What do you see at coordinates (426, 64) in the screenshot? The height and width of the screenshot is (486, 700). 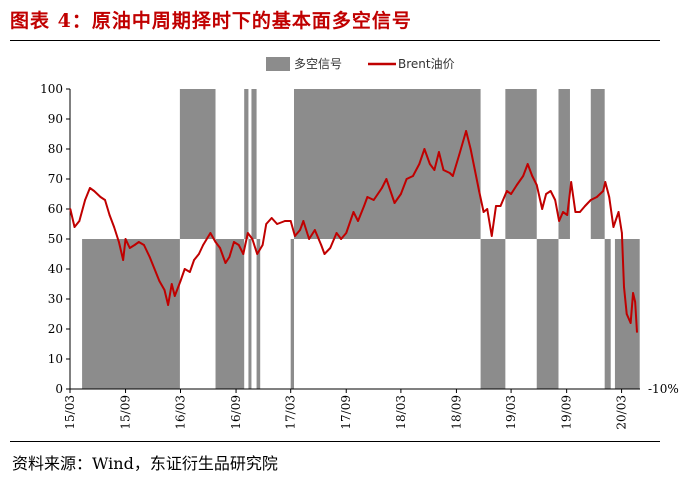 I see `legend-label-brent: Brent油价` at bounding box center [426, 64].